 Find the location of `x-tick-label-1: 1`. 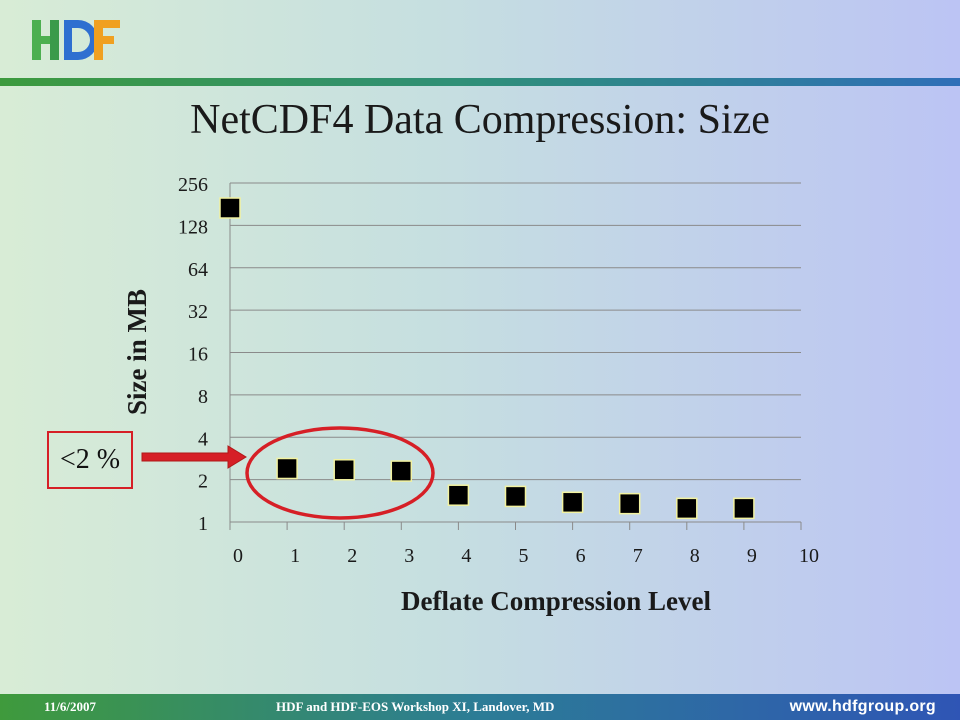

x-tick-label-1: 1 is located at coordinates (295, 556).